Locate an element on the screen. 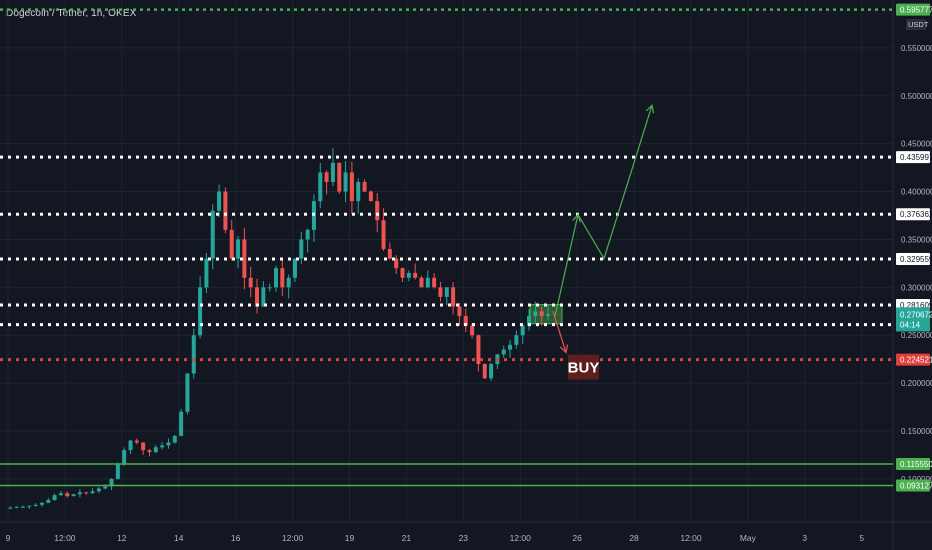 The width and height of the screenshot is (932, 550). y-tick-label: 0.550000 is located at coordinates (916, 48).